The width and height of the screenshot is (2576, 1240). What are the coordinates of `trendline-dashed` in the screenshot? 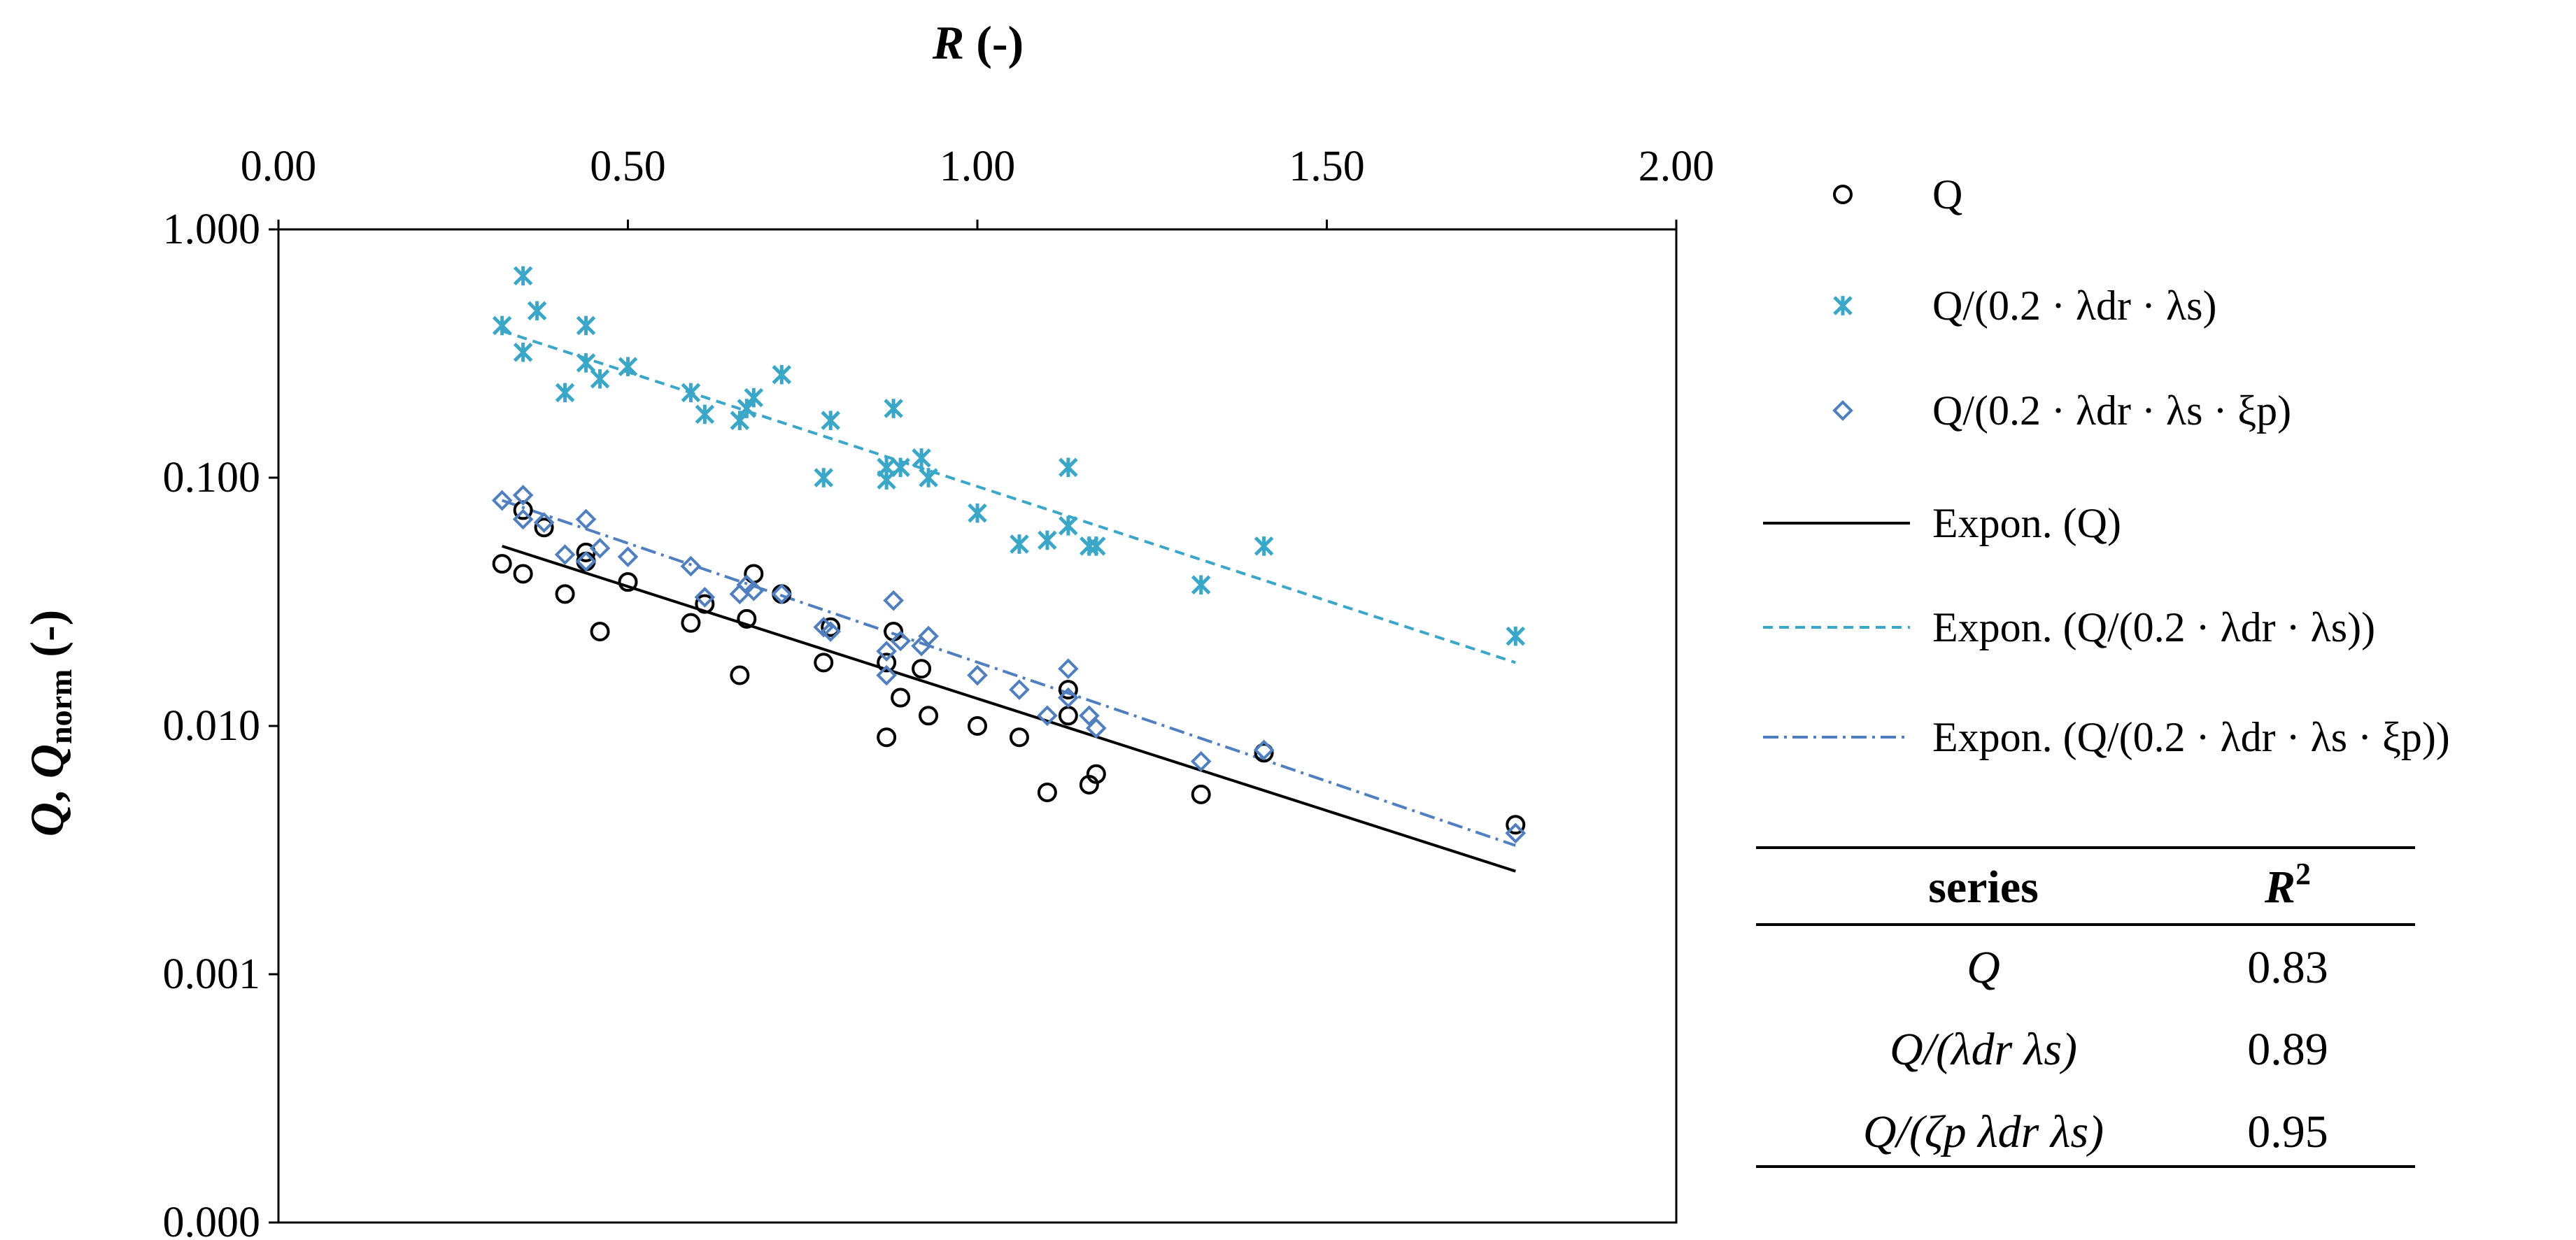 It's located at (1009, 496).